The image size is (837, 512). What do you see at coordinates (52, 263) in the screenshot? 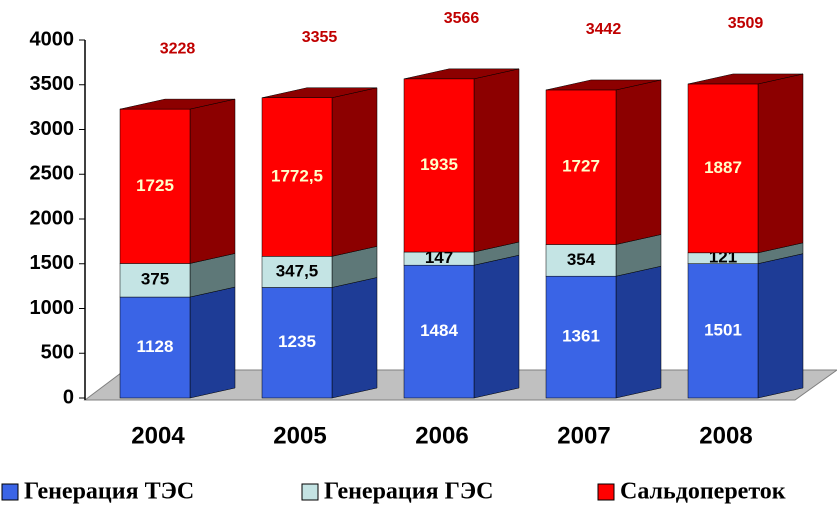
I see `y-tick-label: 1500` at bounding box center [52, 263].